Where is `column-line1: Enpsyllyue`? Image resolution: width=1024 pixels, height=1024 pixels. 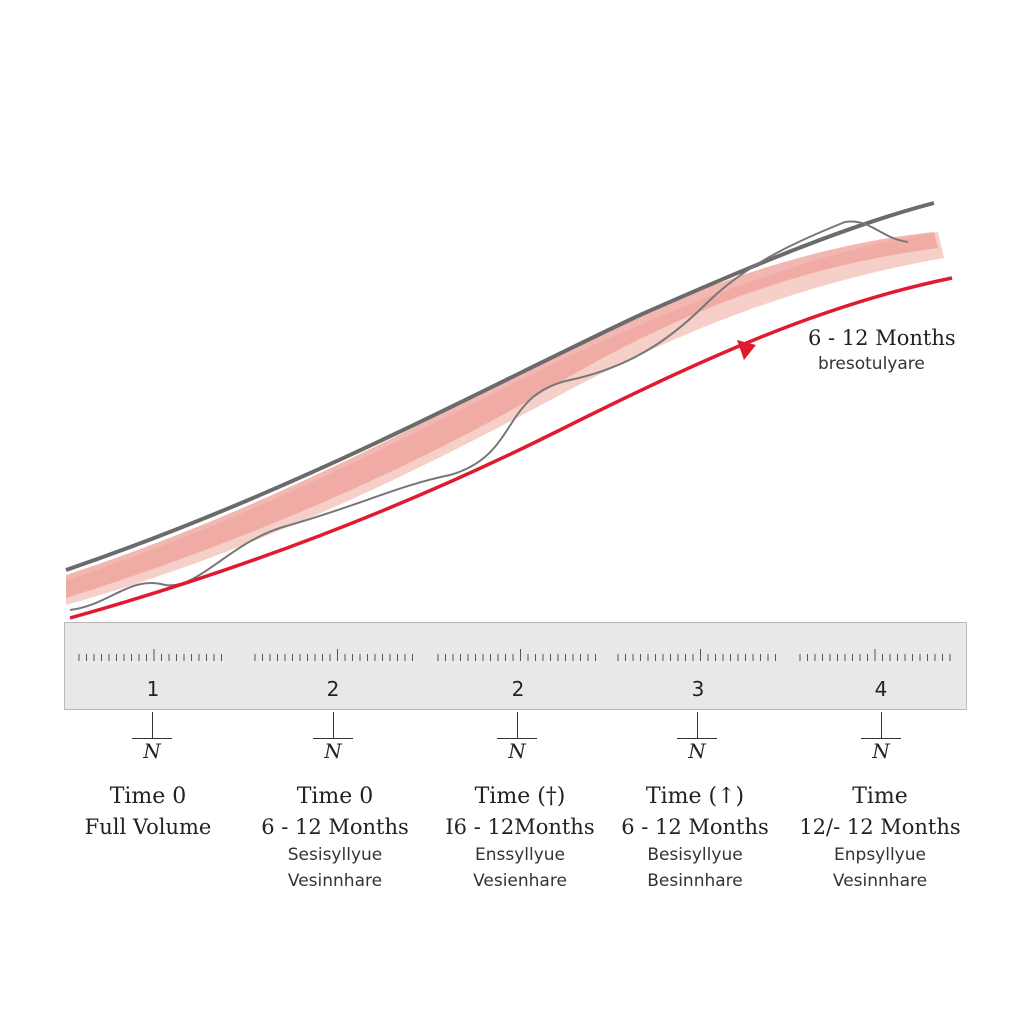
column-line1: Enpsyllyue is located at coordinates (880, 855).